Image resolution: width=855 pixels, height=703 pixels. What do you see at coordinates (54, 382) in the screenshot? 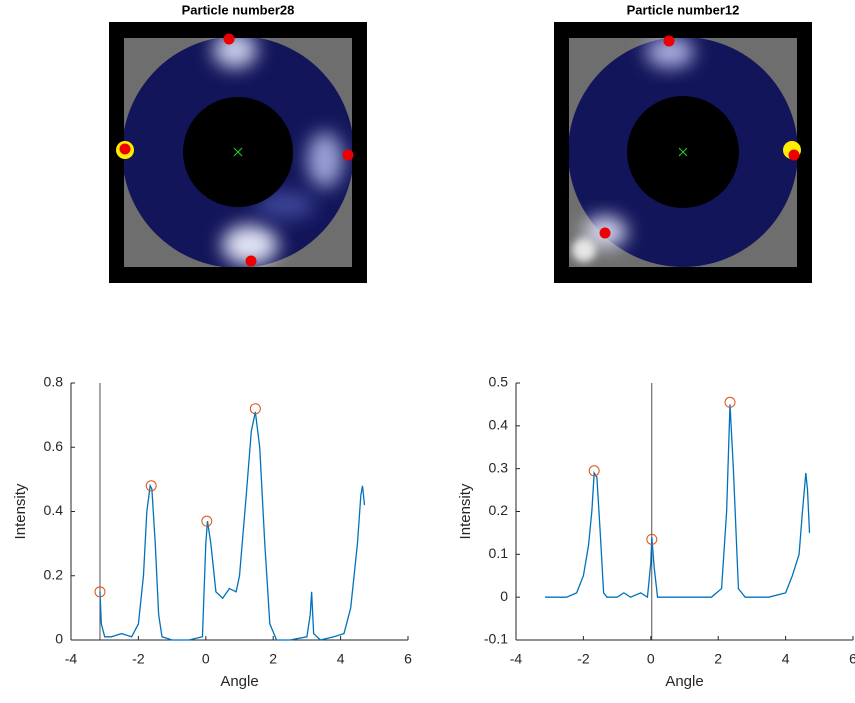
I see `y-tick-label: 0.8` at bounding box center [54, 382].